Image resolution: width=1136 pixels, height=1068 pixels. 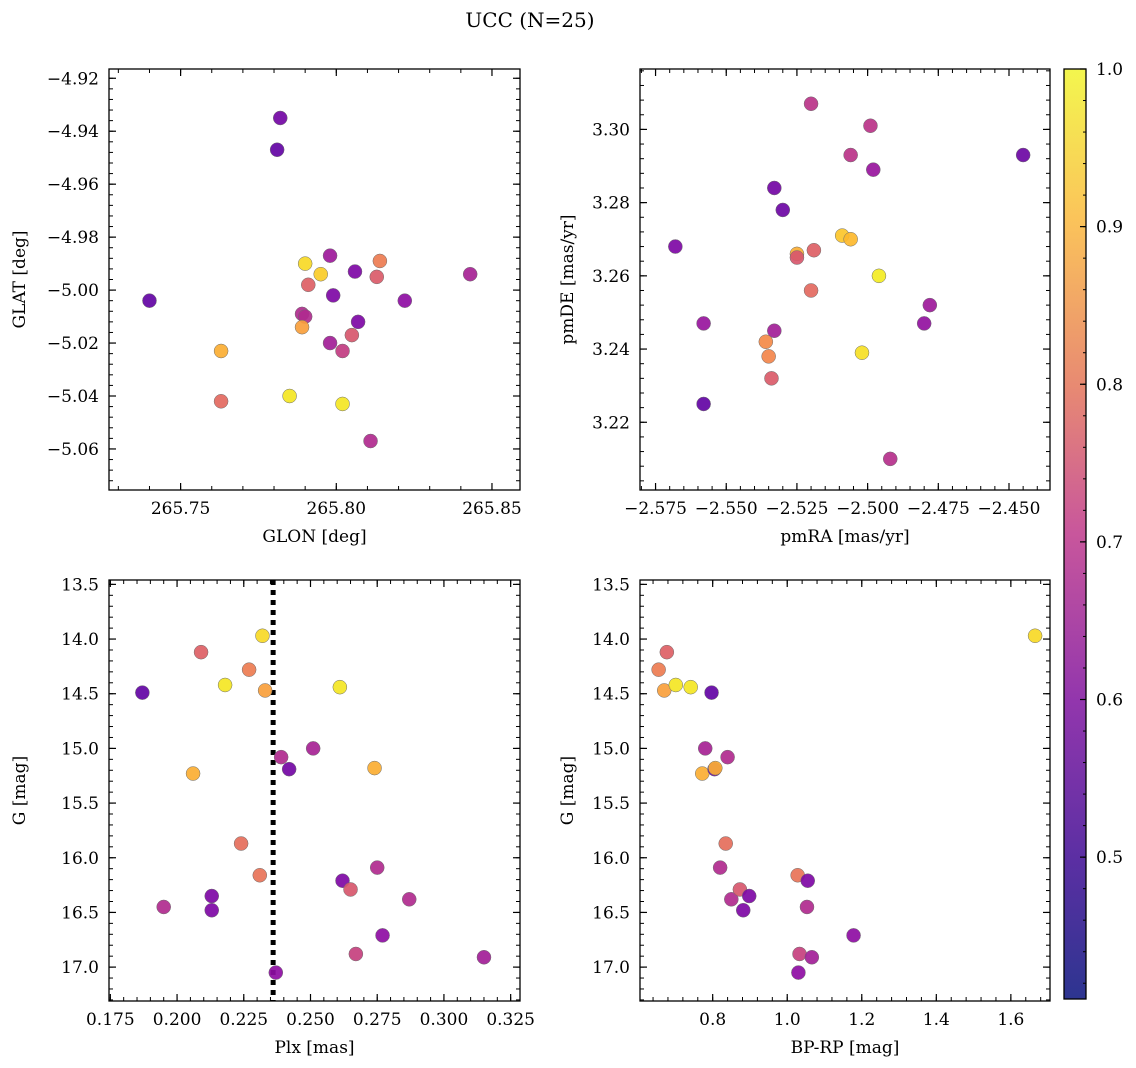 What do you see at coordinates (655, 509) in the screenshot?
I see `pmra-pmde-xtick-label: −2.575` at bounding box center [655, 509].